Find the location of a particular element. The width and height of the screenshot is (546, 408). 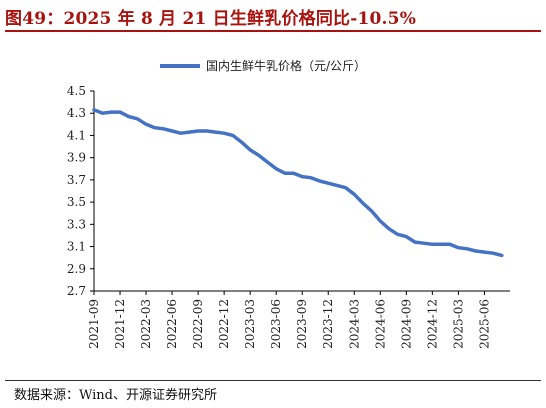

y-tick-label: 3.5 is located at coordinates (76, 202).